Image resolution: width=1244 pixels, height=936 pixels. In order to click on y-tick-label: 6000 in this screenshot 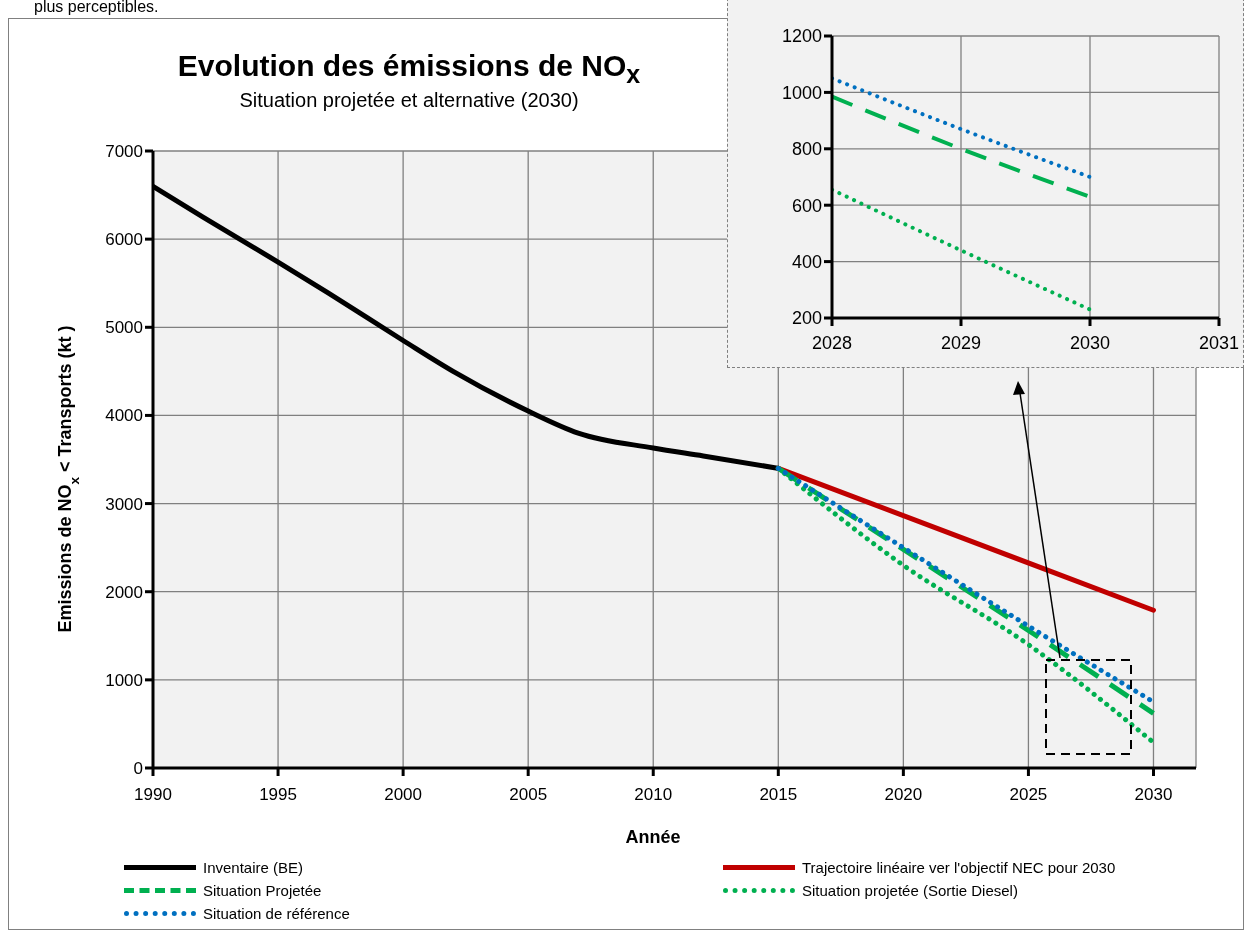, I will do `click(124, 240)`.